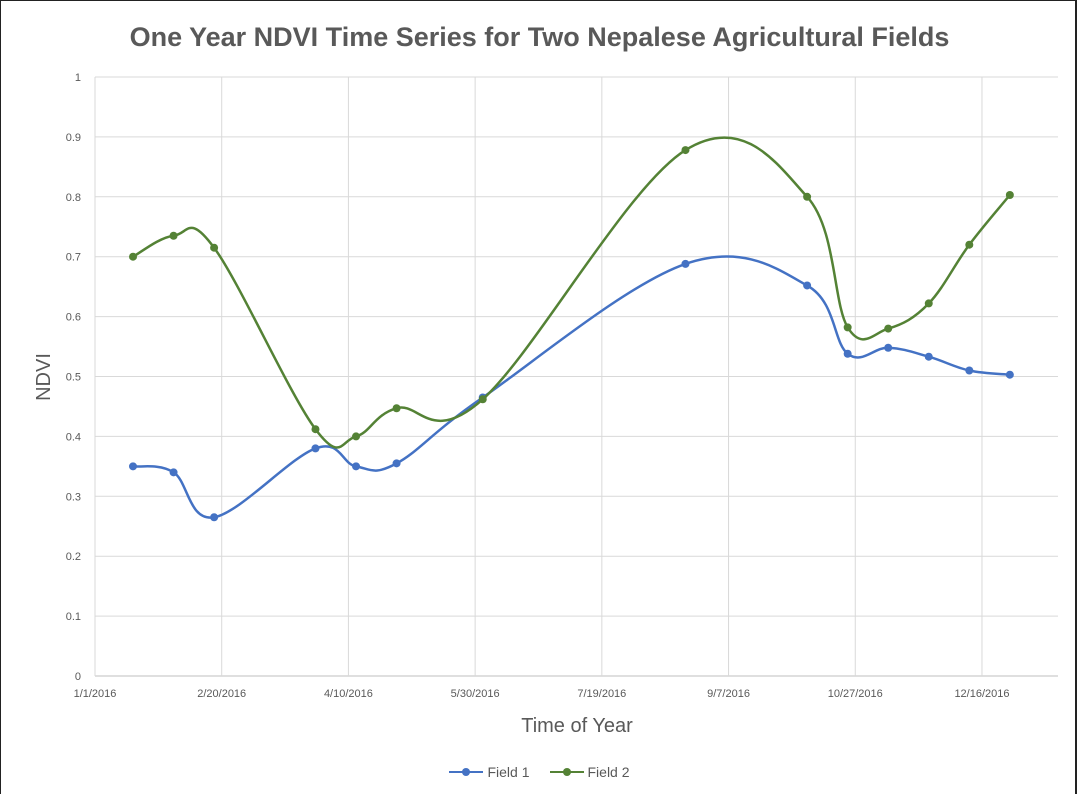  Describe the element at coordinates (348, 694) in the screenshot. I see `x-tick-label: 4/10/2016` at that location.